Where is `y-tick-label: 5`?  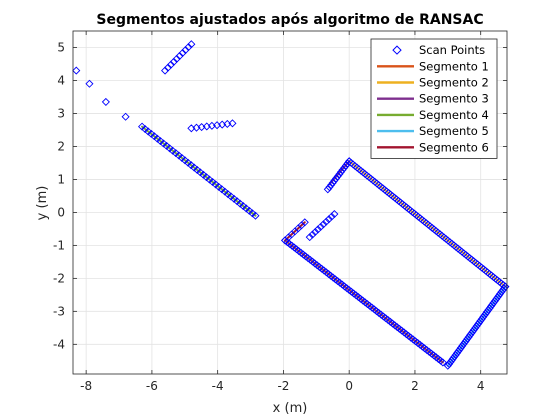
y-tick-label: 5 is located at coordinates (61, 47).